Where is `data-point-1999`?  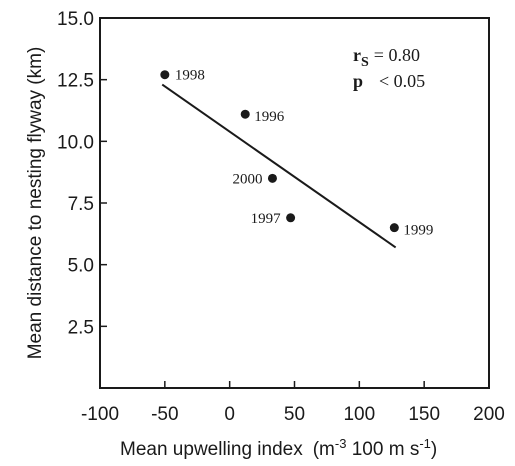 data-point-1999 is located at coordinates (394, 228).